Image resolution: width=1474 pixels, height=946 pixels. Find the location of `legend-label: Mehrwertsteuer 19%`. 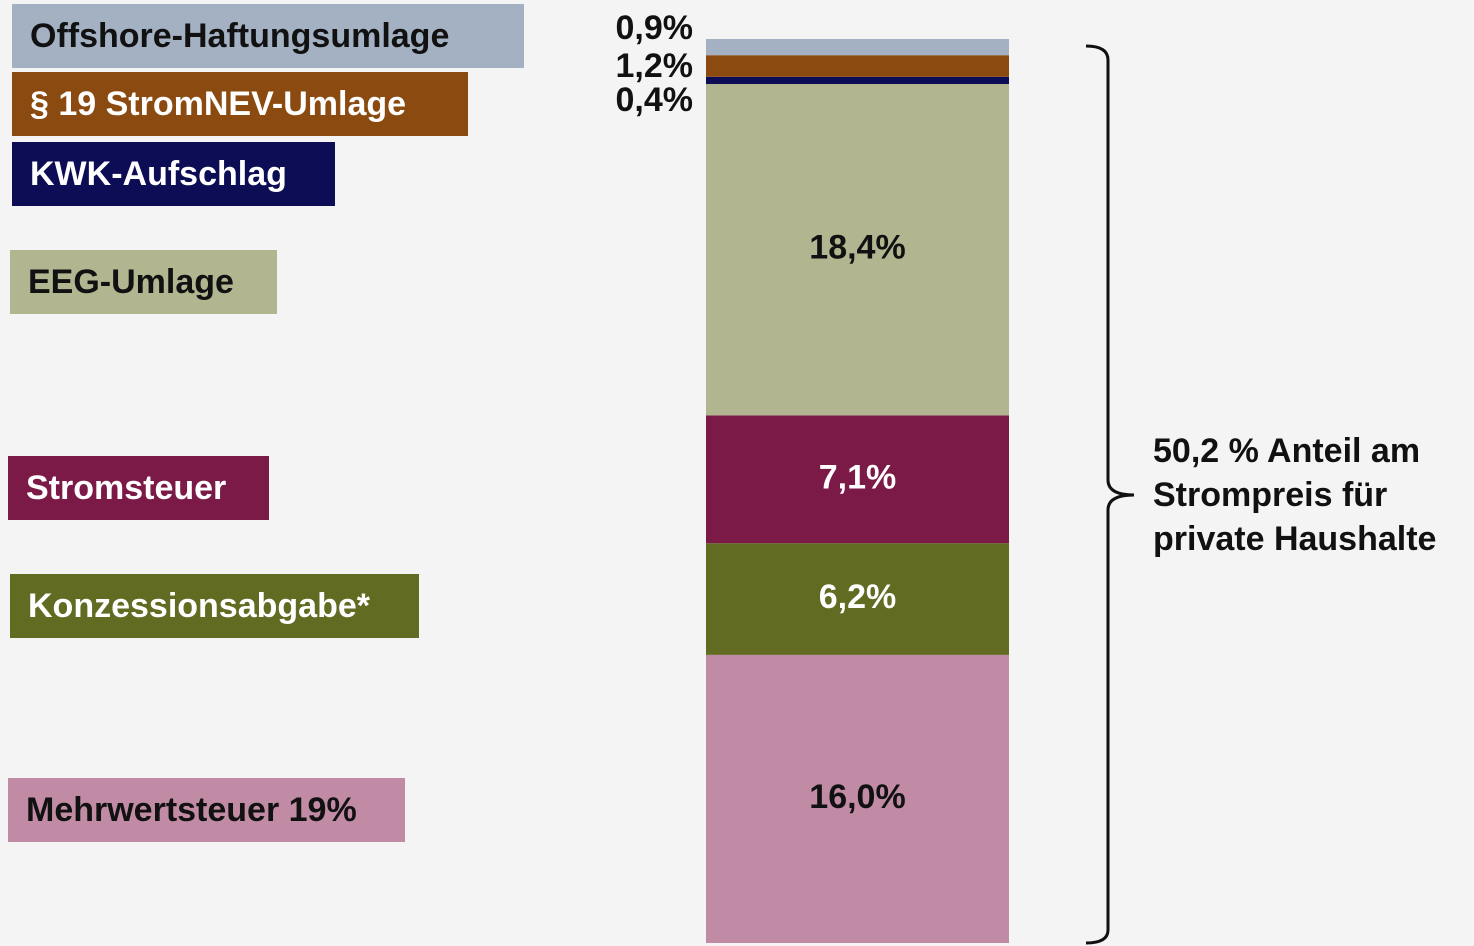

legend-label: Mehrwertsteuer 19% is located at coordinates (191, 810).